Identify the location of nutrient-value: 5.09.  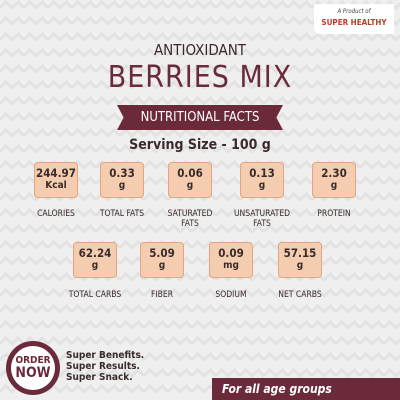
(162, 253).